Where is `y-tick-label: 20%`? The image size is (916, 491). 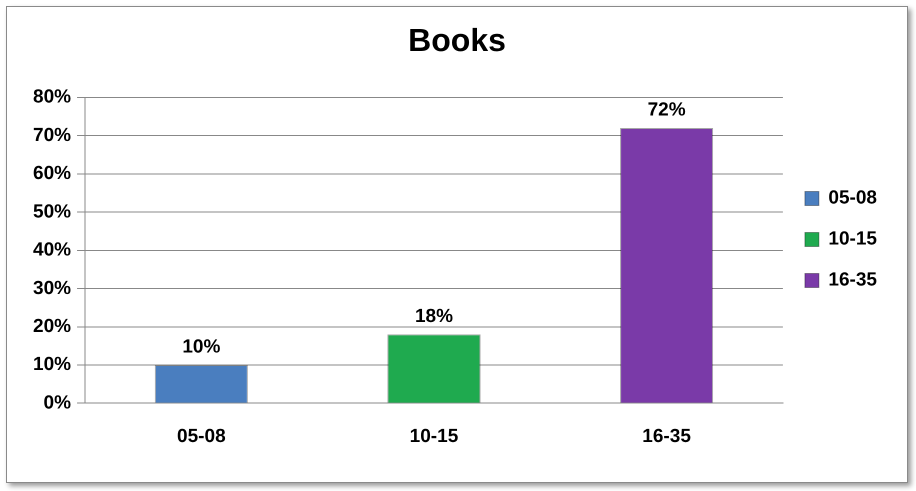
y-tick-label: 20% is located at coordinates (52, 326).